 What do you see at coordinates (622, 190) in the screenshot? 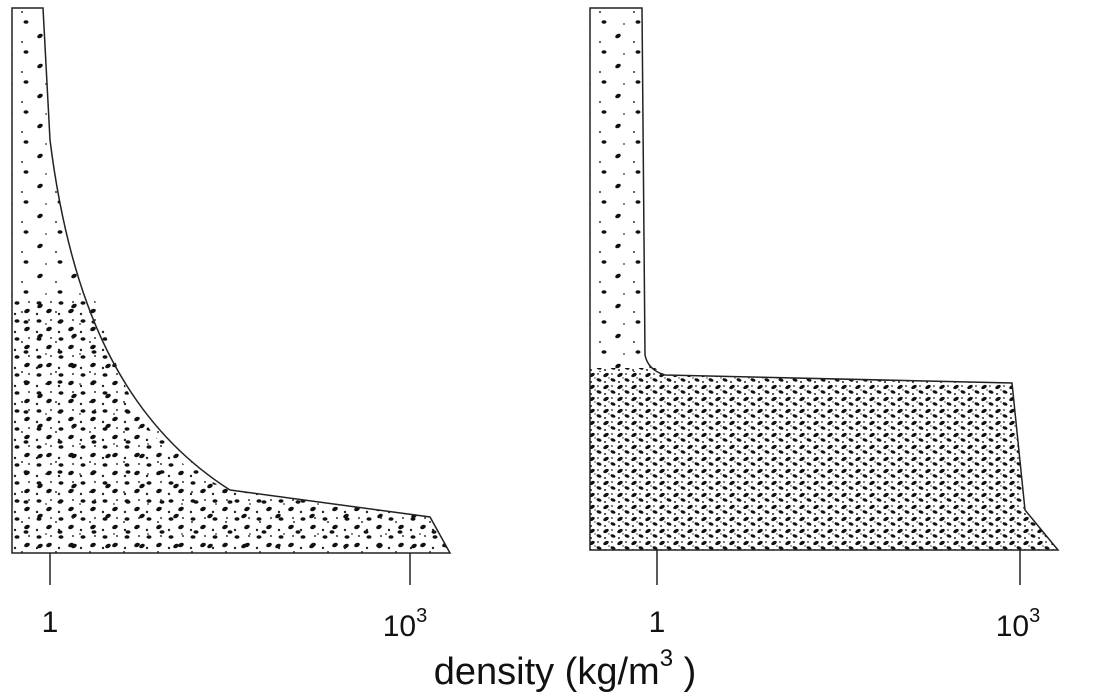
I see `density-profile-fill-upper` at bounding box center [622, 190].